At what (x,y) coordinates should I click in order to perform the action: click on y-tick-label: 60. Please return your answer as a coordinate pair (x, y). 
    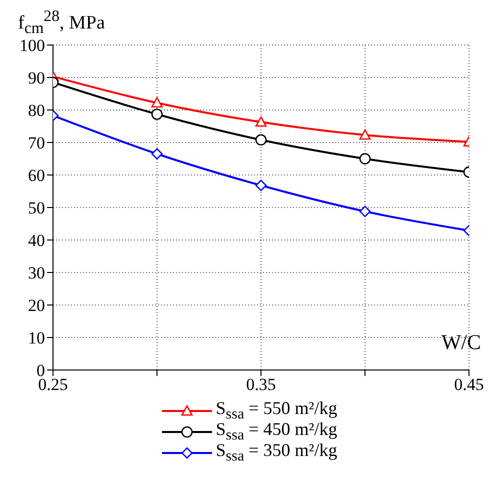
    Looking at the image, I should click on (36, 176).